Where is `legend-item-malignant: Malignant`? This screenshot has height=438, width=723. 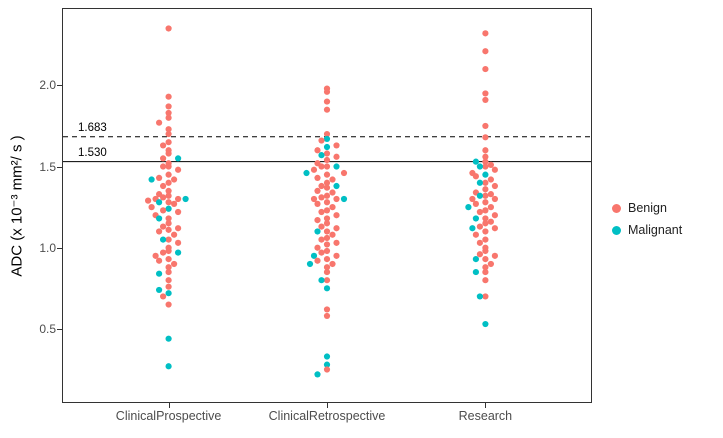
legend-item-malignant: Malignant is located at coordinates (667, 230).